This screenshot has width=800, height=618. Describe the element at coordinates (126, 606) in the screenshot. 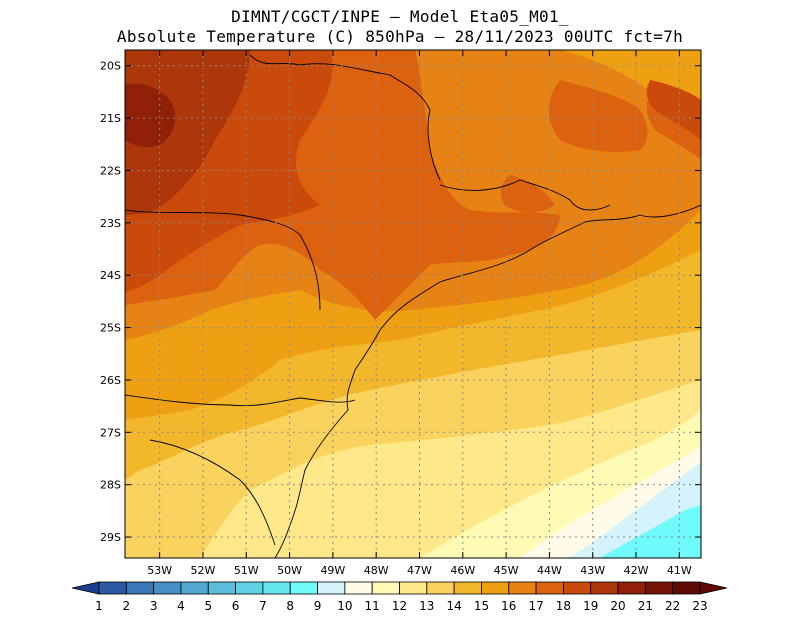

I see `colorbar-label: 2` at that location.